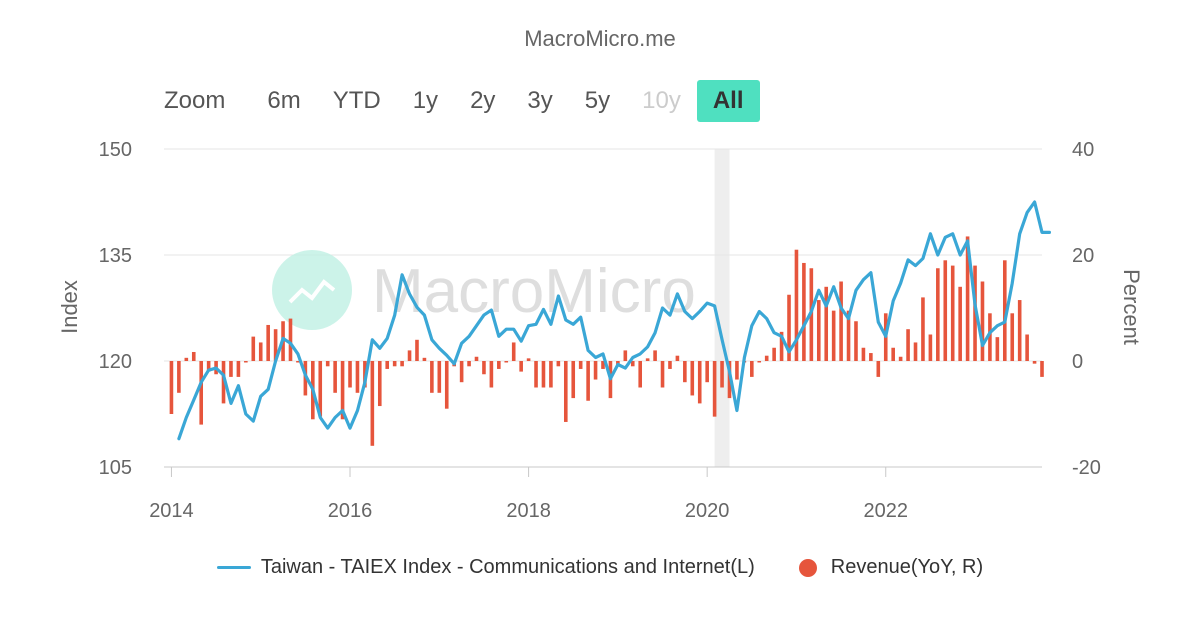  Describe the element at coordinates (484, 290) in the screenshot. I see `watermark: MacroMicro` at that location.